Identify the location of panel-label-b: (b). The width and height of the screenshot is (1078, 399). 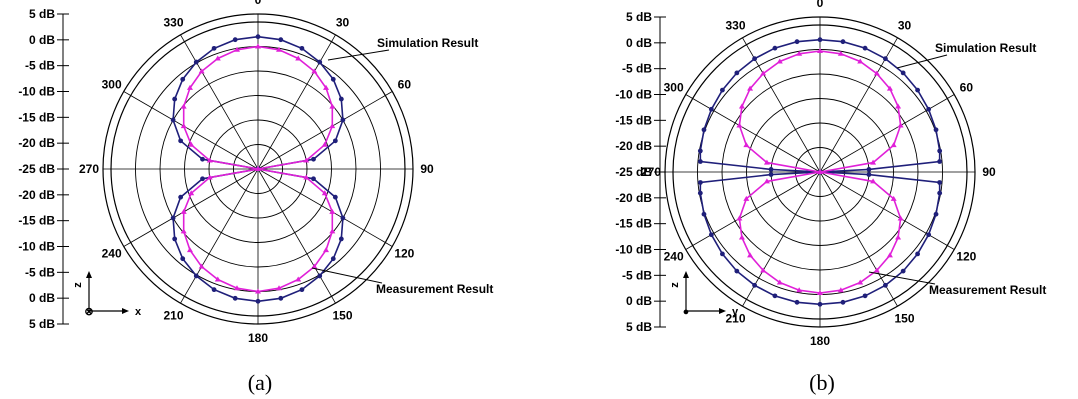
(822, 382).